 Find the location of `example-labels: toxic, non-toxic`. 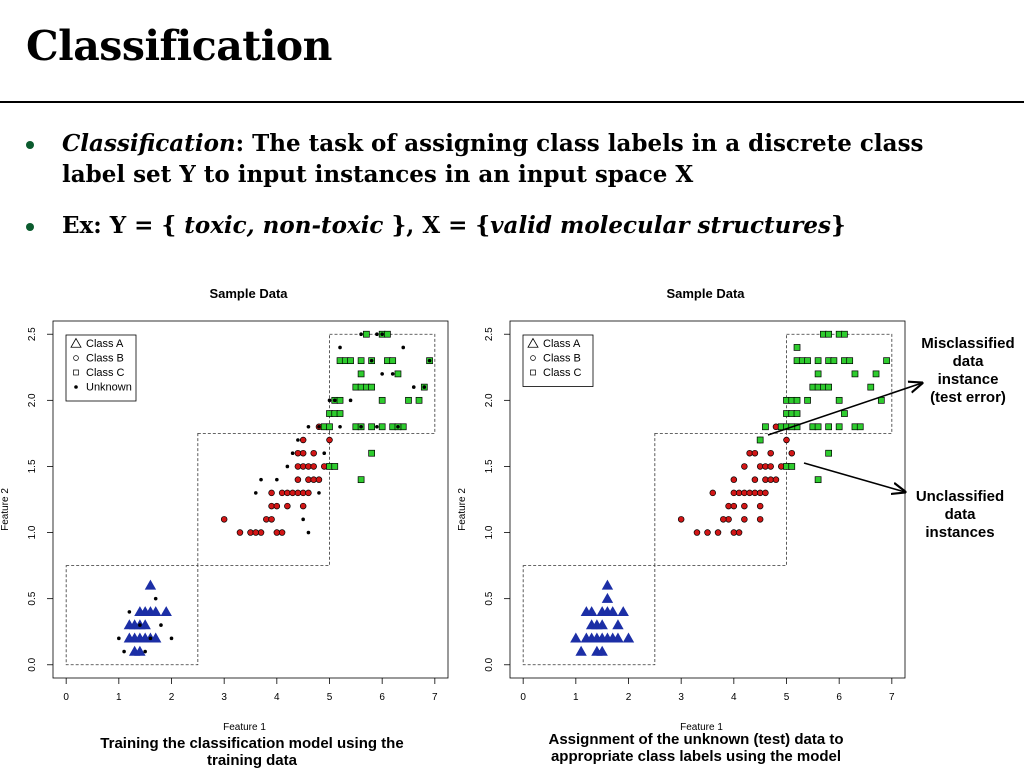

example-labels: toxic, non-toxic is located at coordinates (284, 225).